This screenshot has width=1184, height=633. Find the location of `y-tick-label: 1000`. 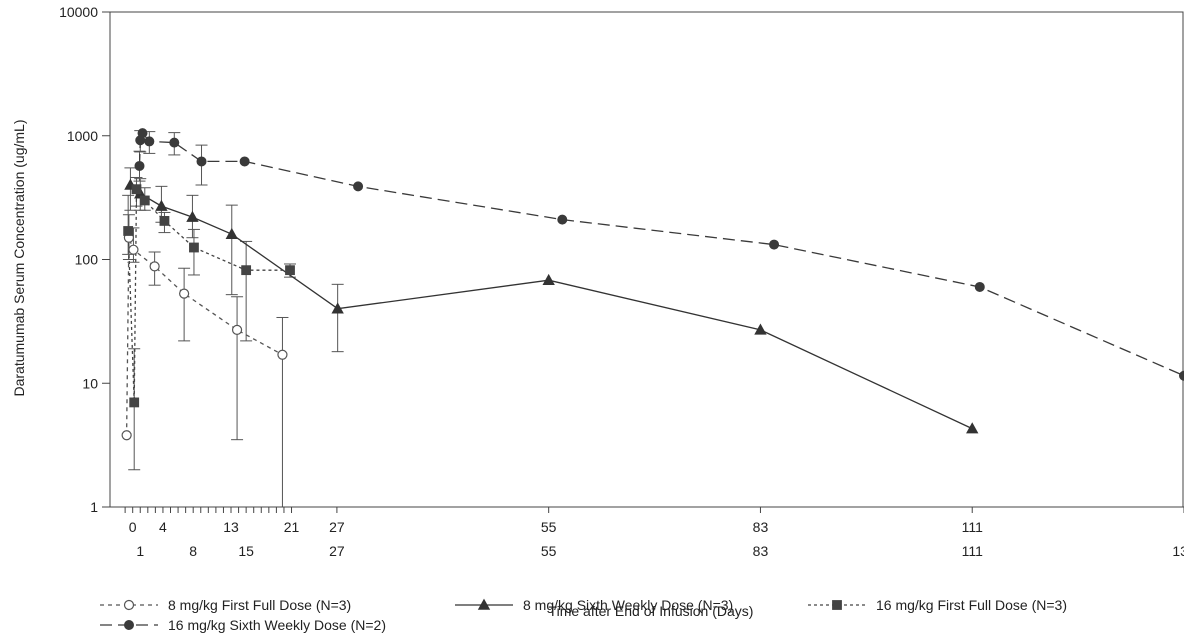

y-tick-label: 1000 is located at coordinates (82, 136).